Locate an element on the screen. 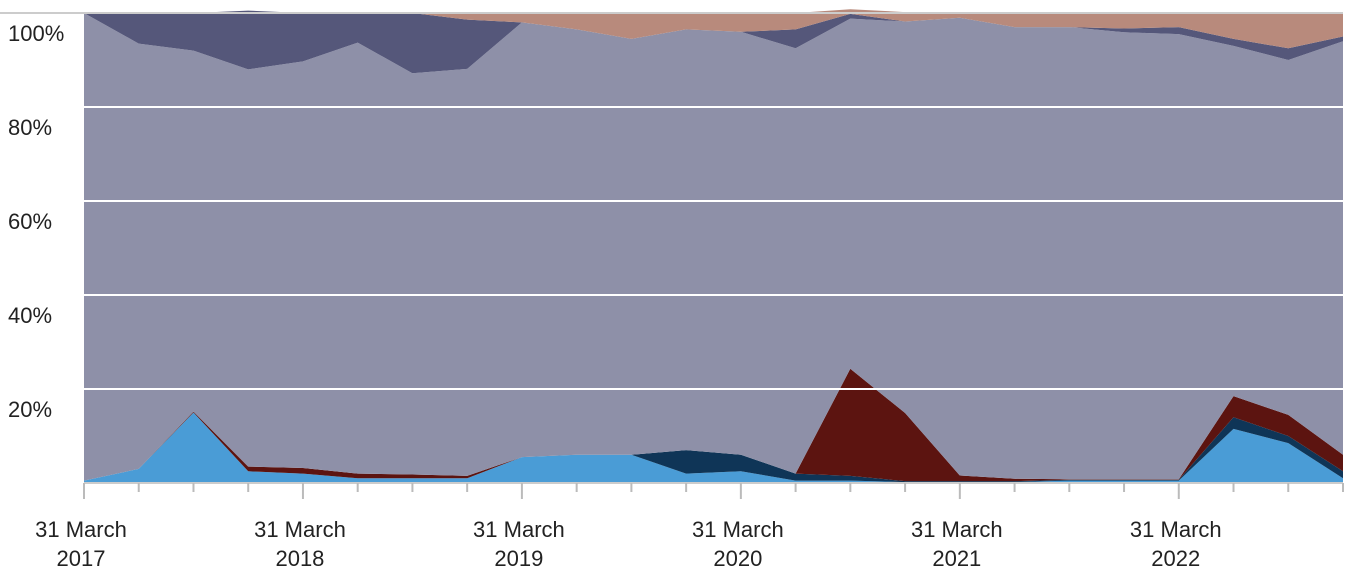 The image size is (1353, 574). y-tick-label: 40% is located at coordinates (30, 315).